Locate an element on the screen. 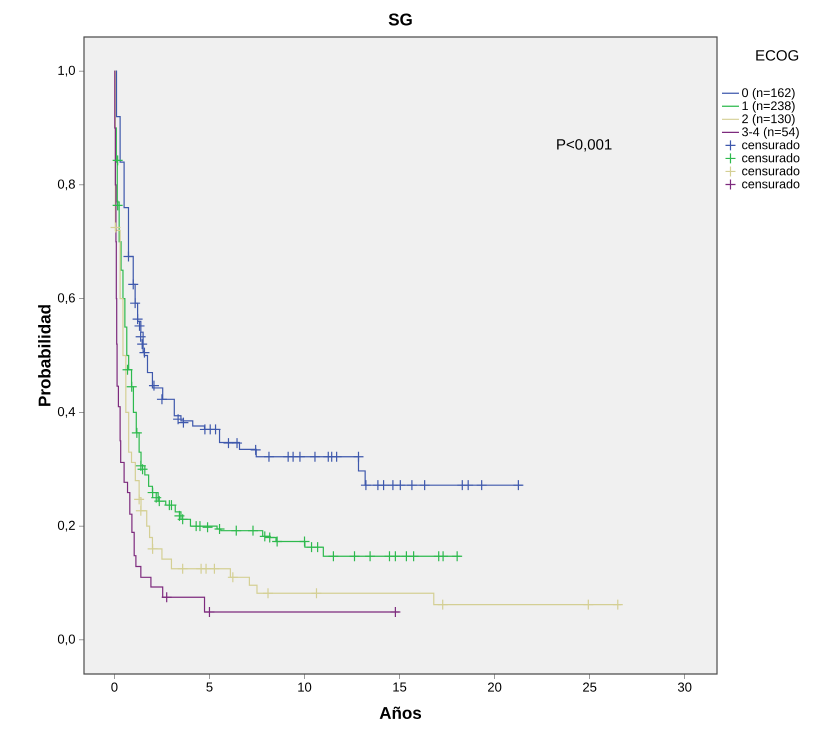 This screenshot has width=837, height=747. x-tick-label: 0 is located at coordinates (114, 687).